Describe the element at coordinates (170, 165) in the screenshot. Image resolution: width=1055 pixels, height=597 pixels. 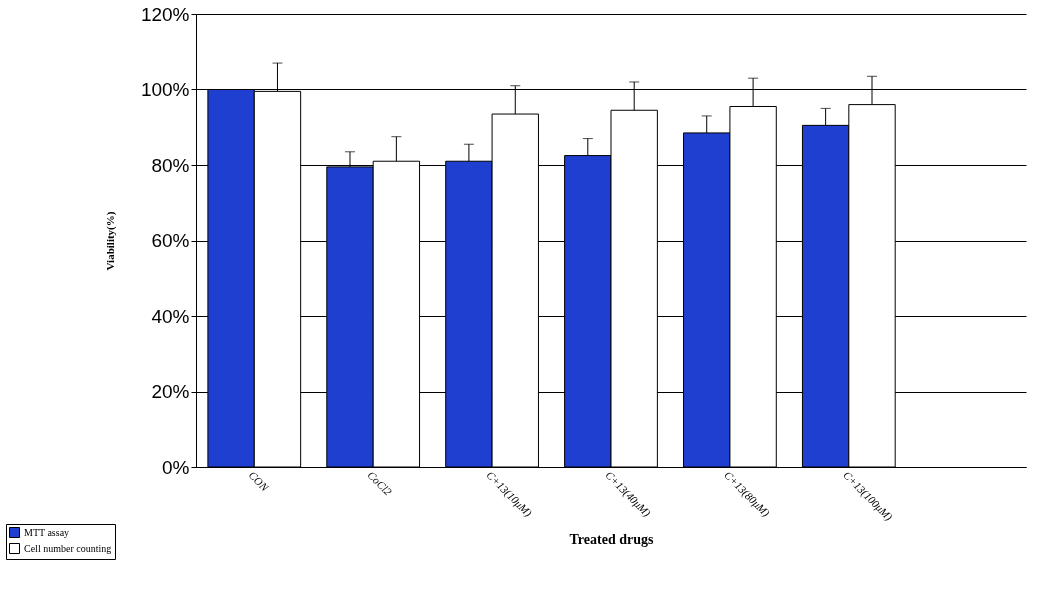
I see `y-tick-label: 80%` at that location.